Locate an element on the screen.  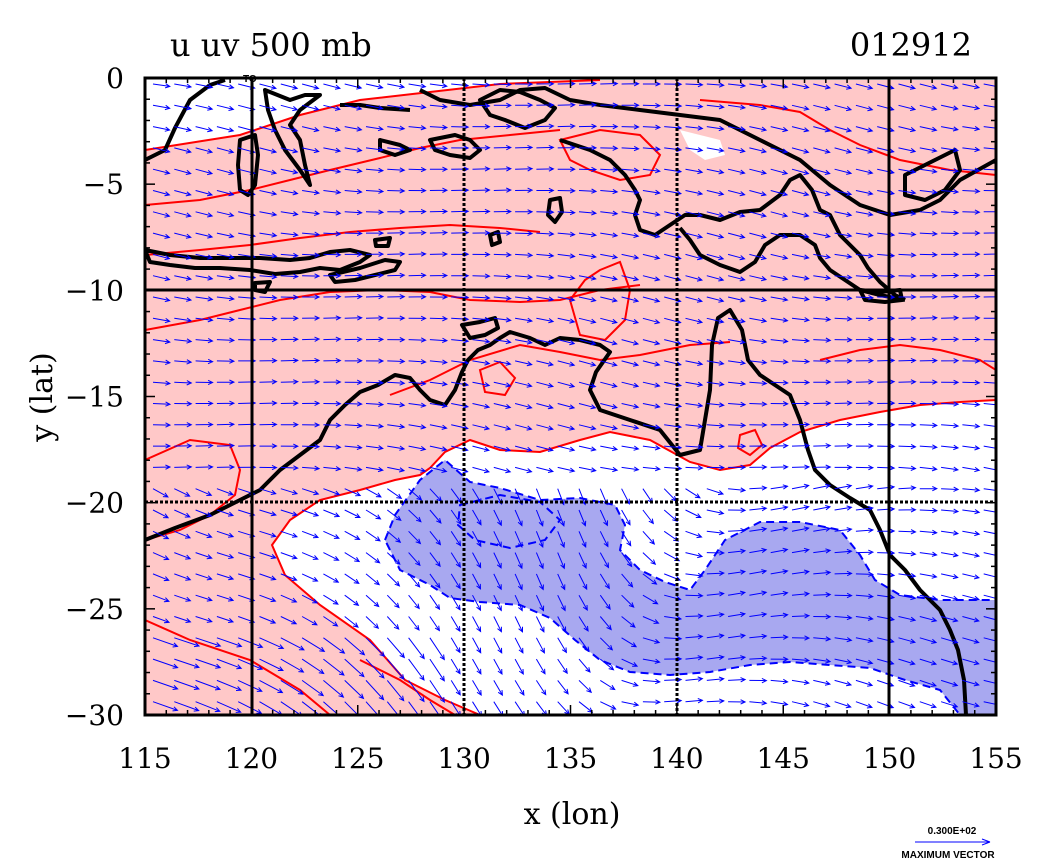
y-tick-label: −10 is located at coordinates (94, 290).